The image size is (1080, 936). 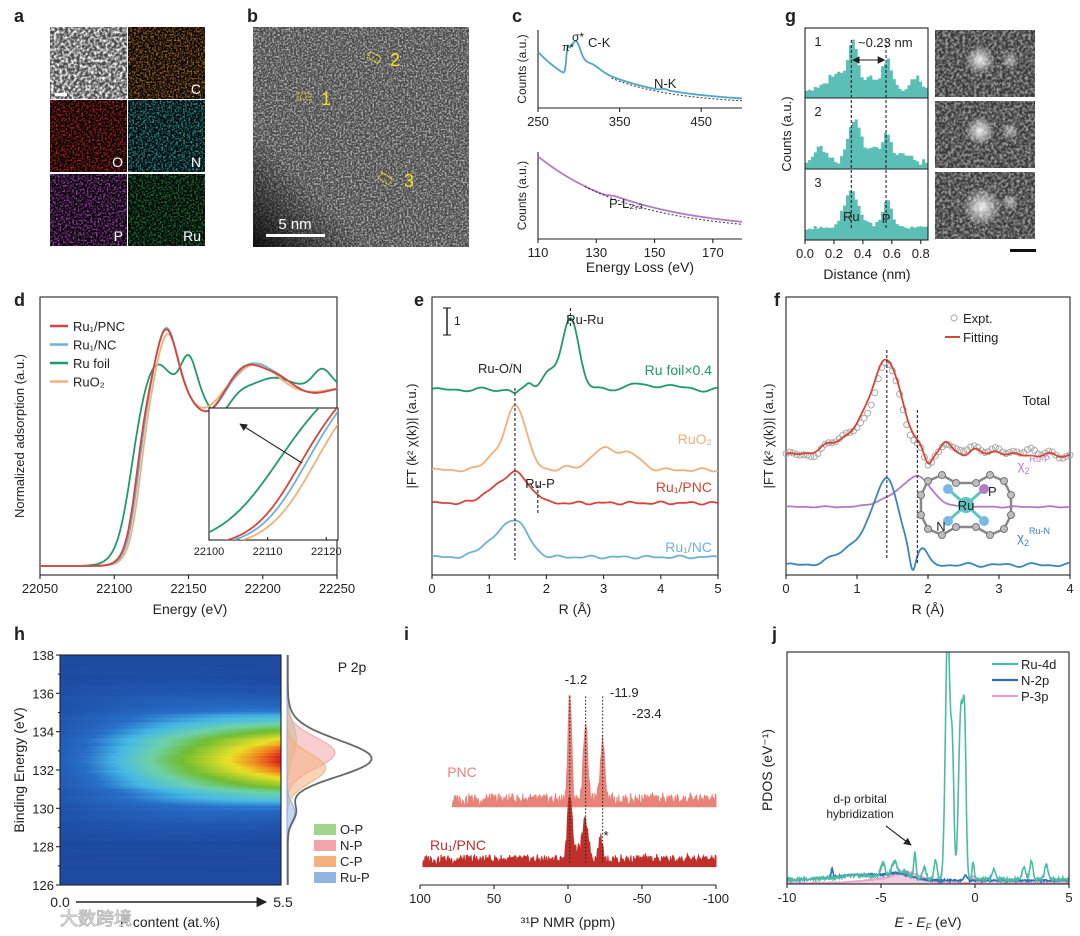 I want to click on x-tick-label: -100, so click(x=716, y=898).